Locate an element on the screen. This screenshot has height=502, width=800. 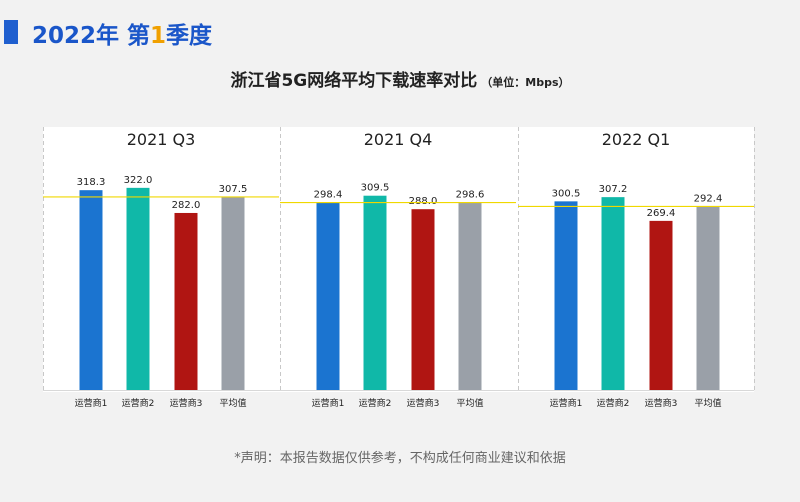
data-label: 322.0 is located at coordinates (138, 180).